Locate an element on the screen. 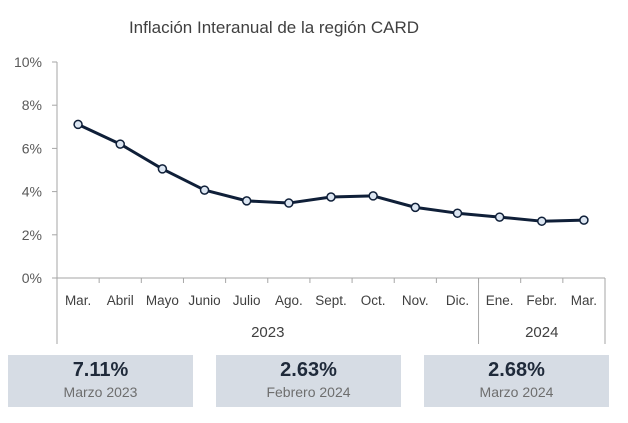 The height and width of the screenshot is (423, 628). x-tick-label: Febr. is located at coordinates (541, 300).